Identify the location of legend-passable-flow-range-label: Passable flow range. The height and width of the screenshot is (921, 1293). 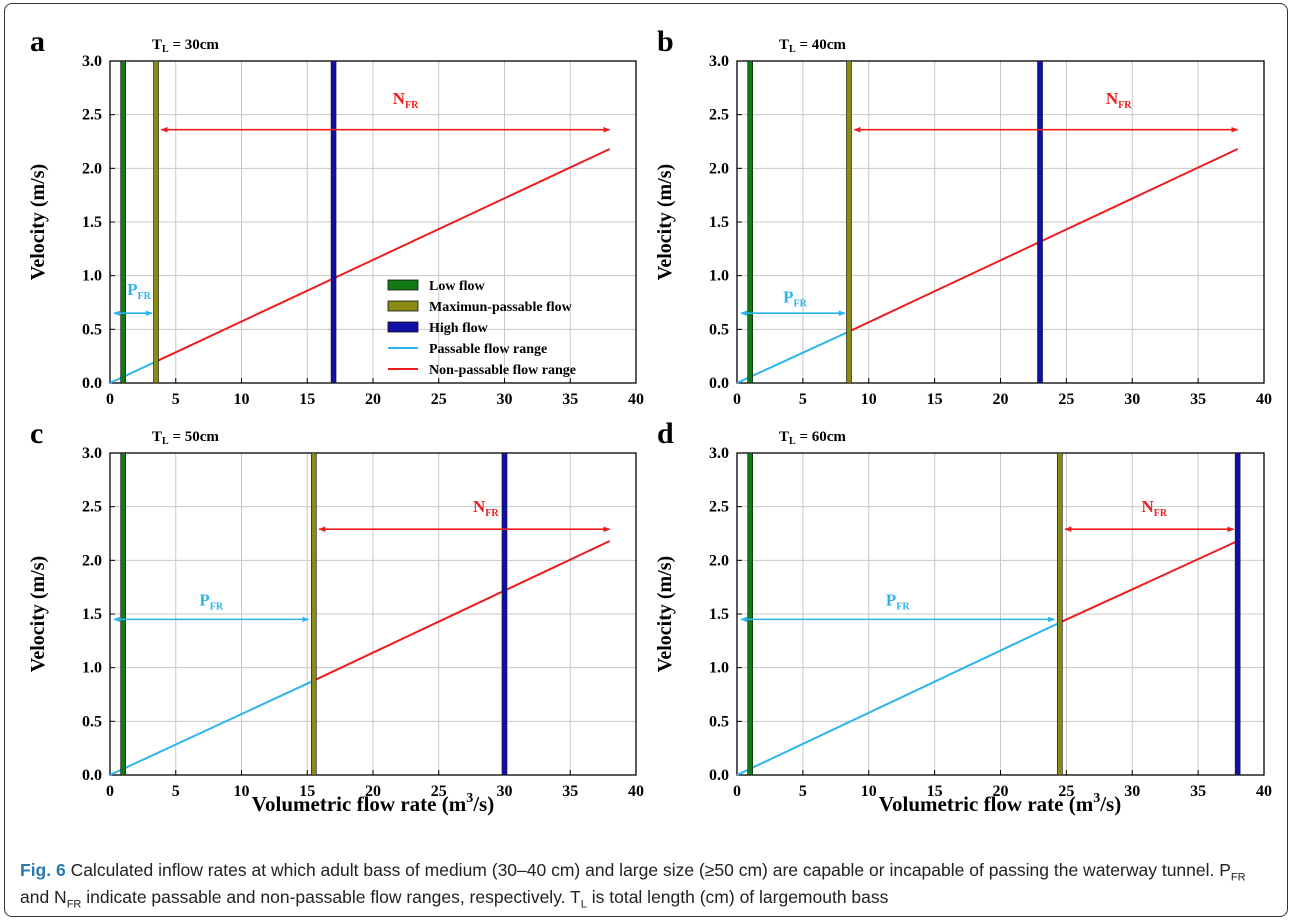
(488, 349).